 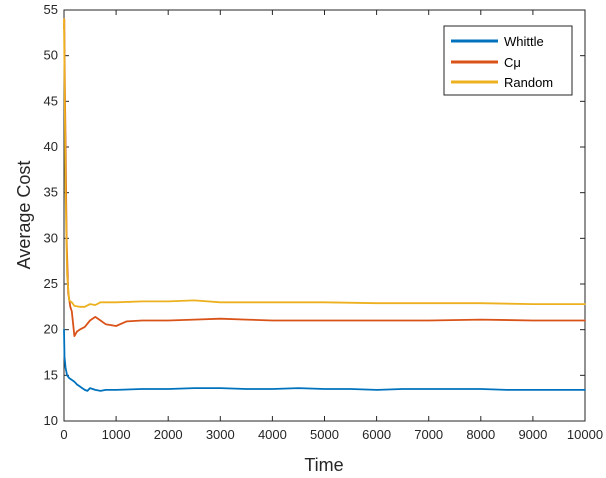 I want to click on series-line-whittle, so click(x=324, y=360).